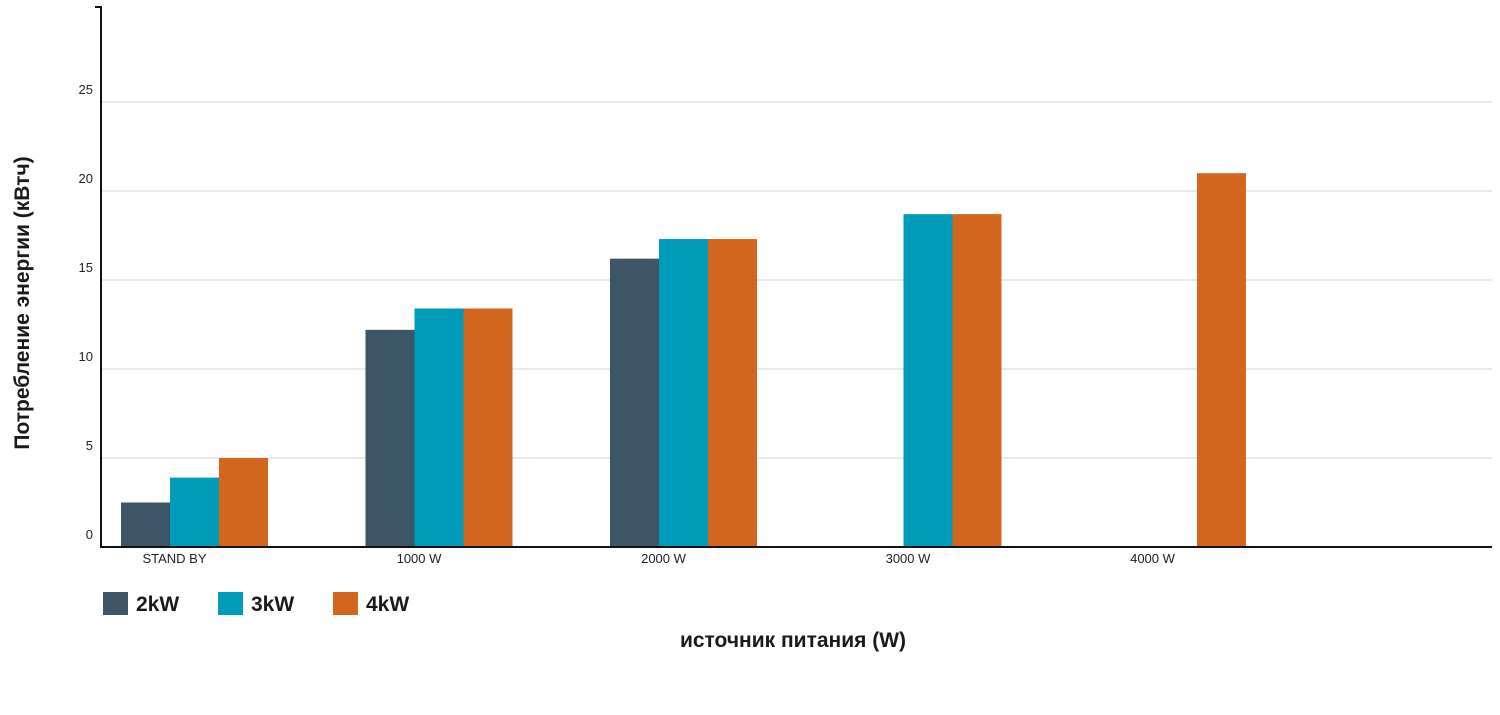  I want to click on y-tick-label: 10, so click(86, 356).